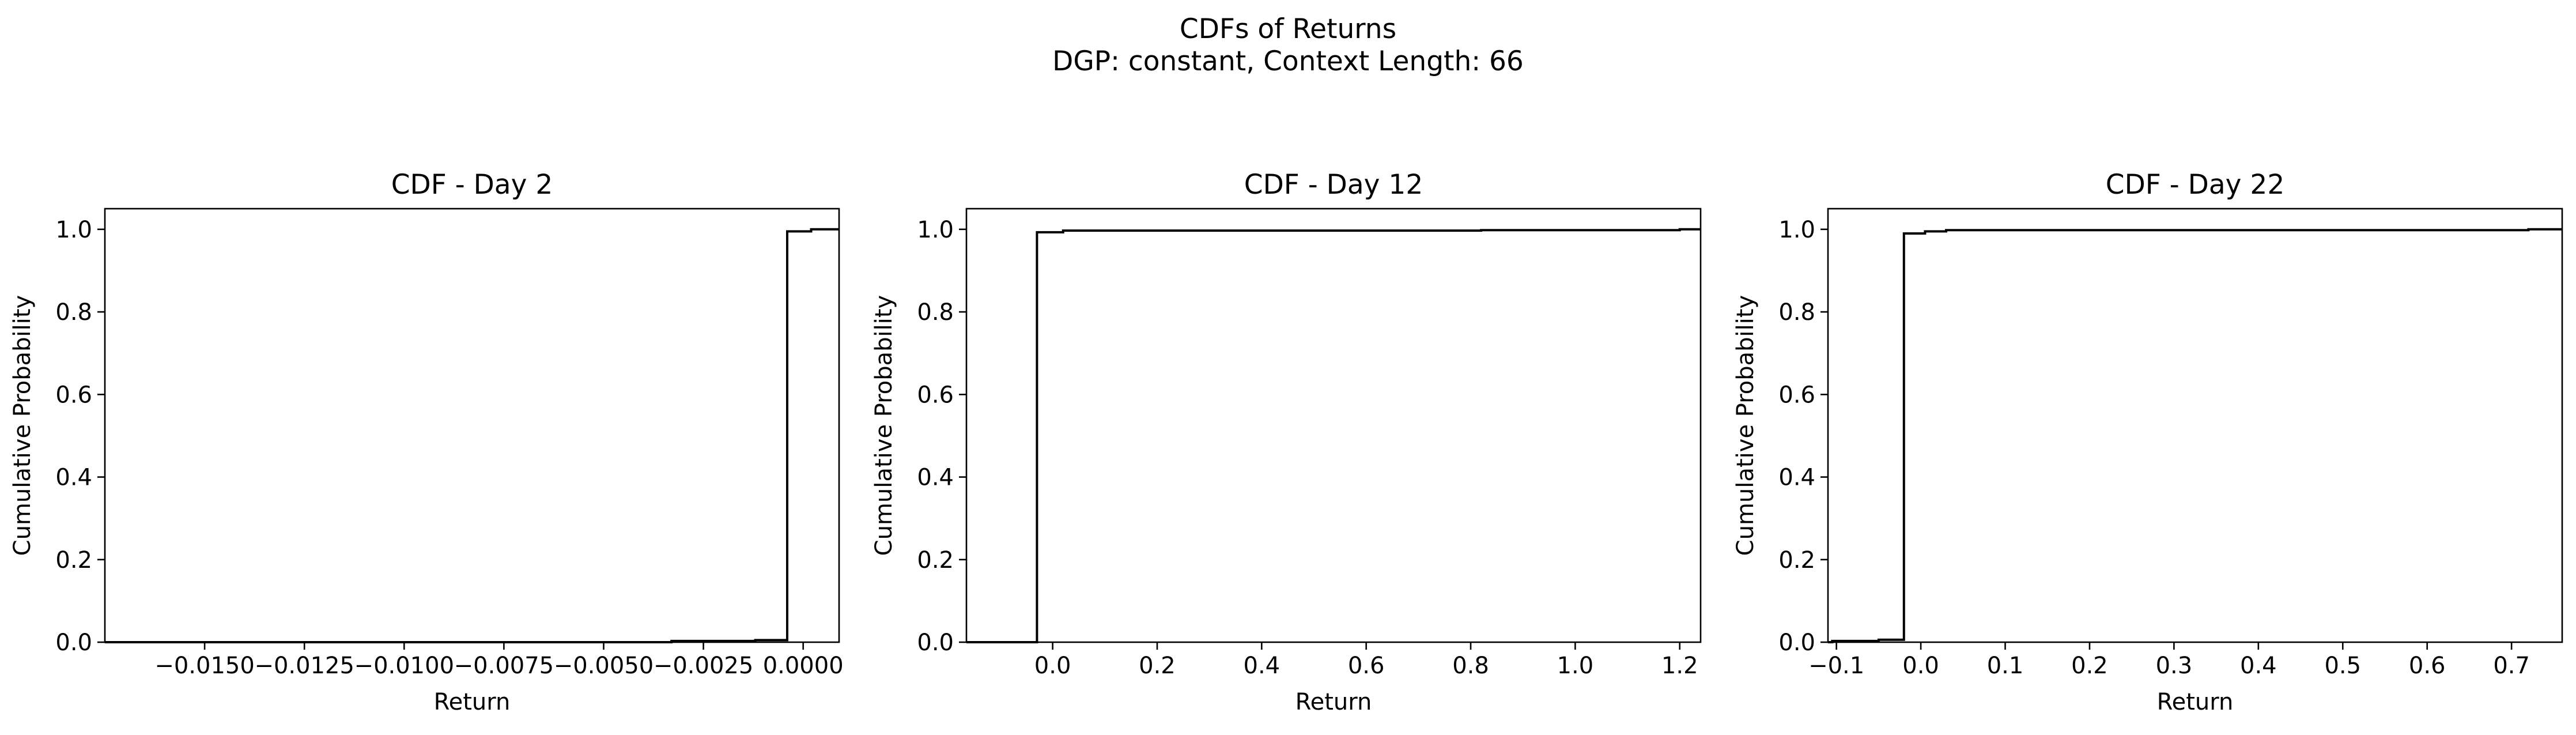  I want to click on x-tick-label: 0.3, so click(2174, 666).